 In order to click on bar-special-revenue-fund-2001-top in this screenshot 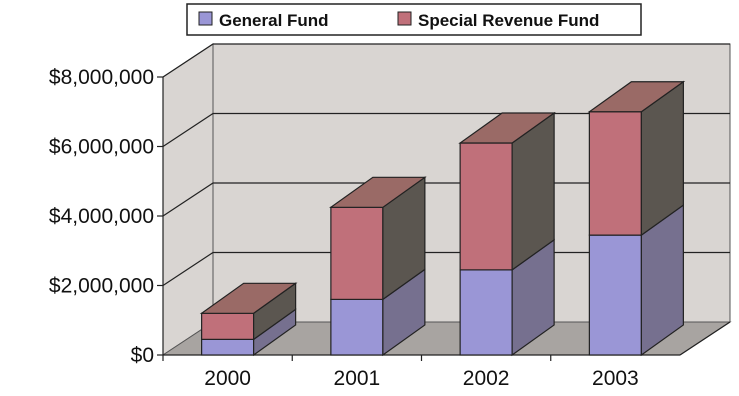, I will do `click(378, 192)`.